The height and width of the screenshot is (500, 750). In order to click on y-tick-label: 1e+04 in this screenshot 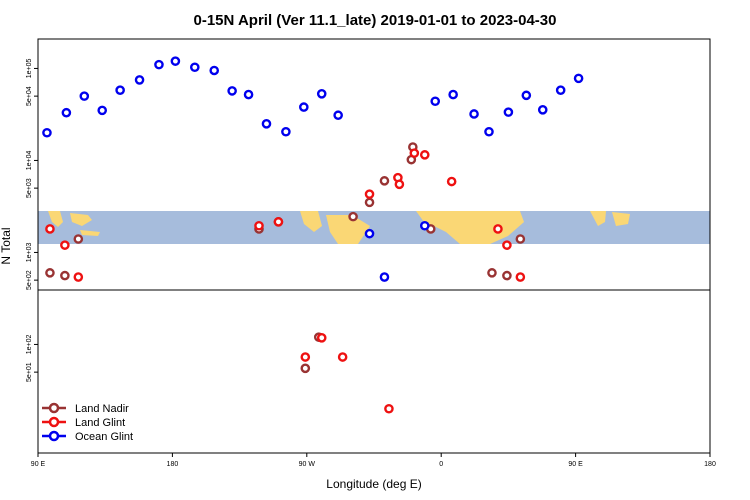, I will do `click(29, 161)`.